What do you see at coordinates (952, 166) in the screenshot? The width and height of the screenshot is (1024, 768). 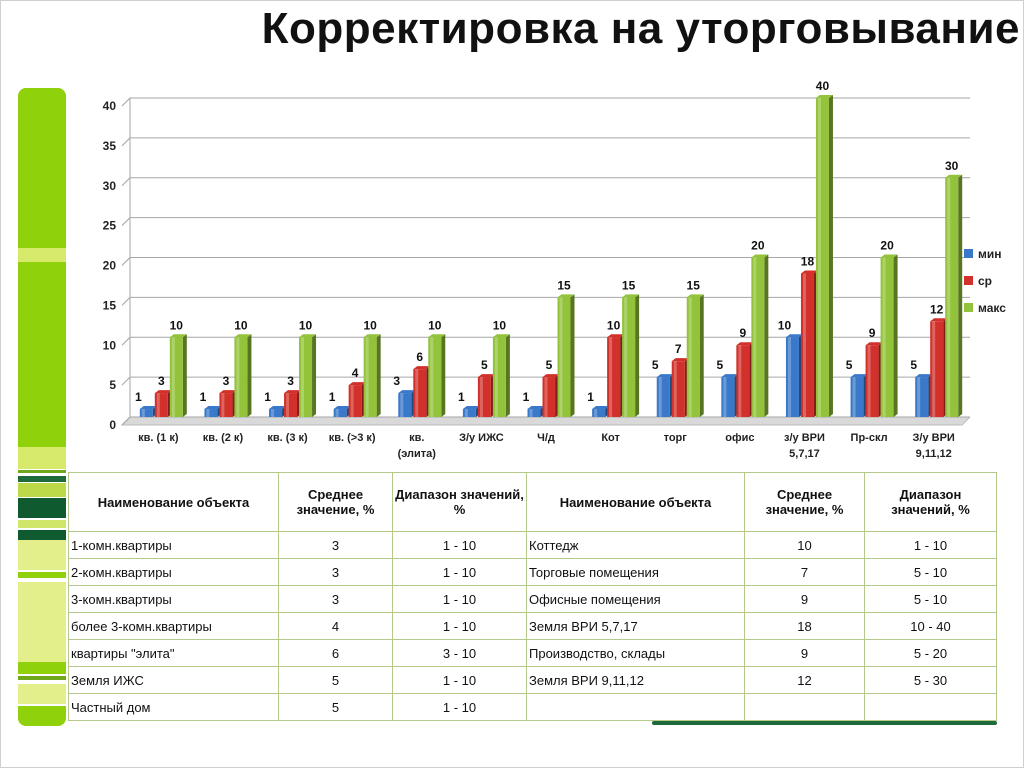 I see `data-label: 30` at bounding box center [952, 166].